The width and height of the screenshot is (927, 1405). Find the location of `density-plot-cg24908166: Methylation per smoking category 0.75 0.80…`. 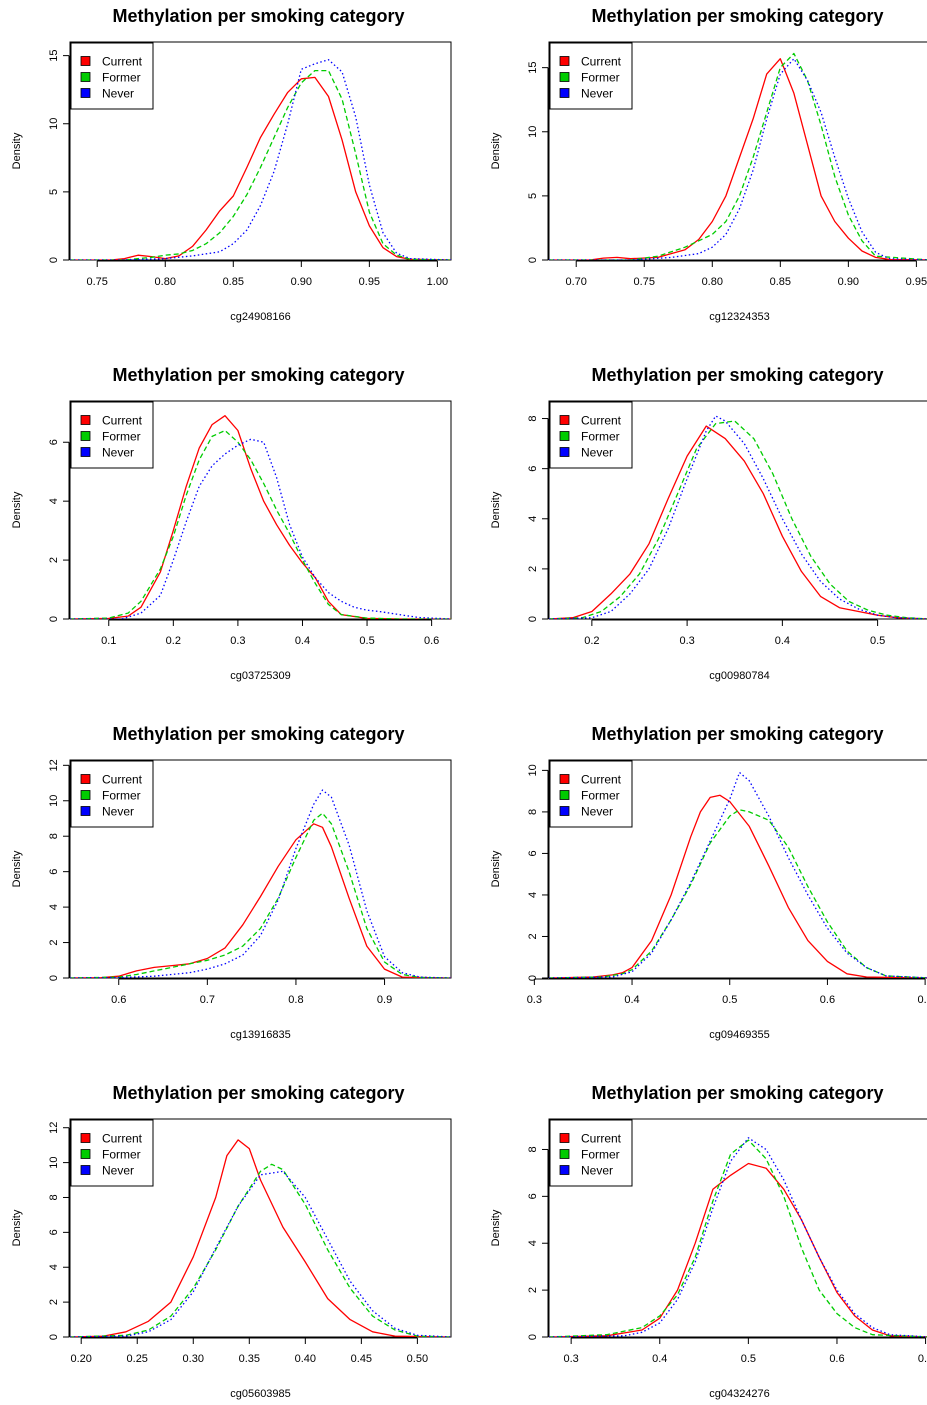

density-plot-cg24908166: Methylation per smoking category 0.75 0.80… is located at coordinates (231, 164).